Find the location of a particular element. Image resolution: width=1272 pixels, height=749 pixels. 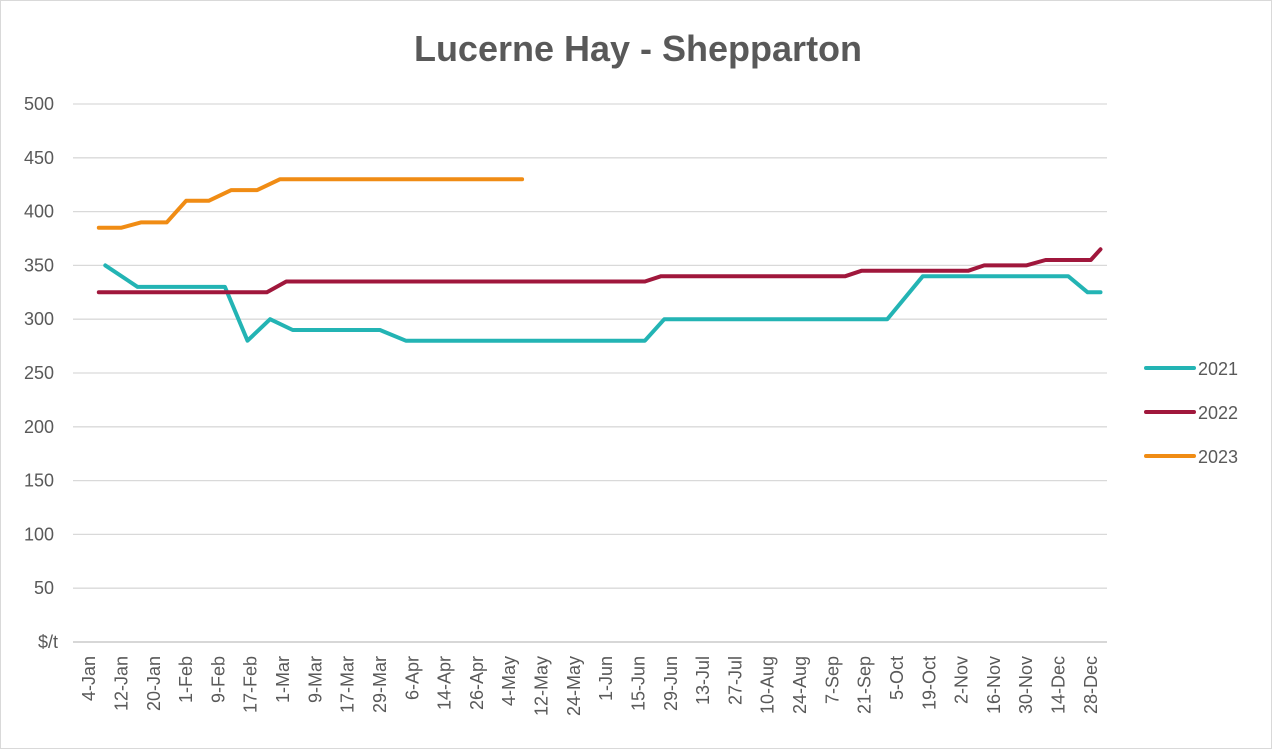

y-tick-label: 300 is located at coordinates (39, 319).